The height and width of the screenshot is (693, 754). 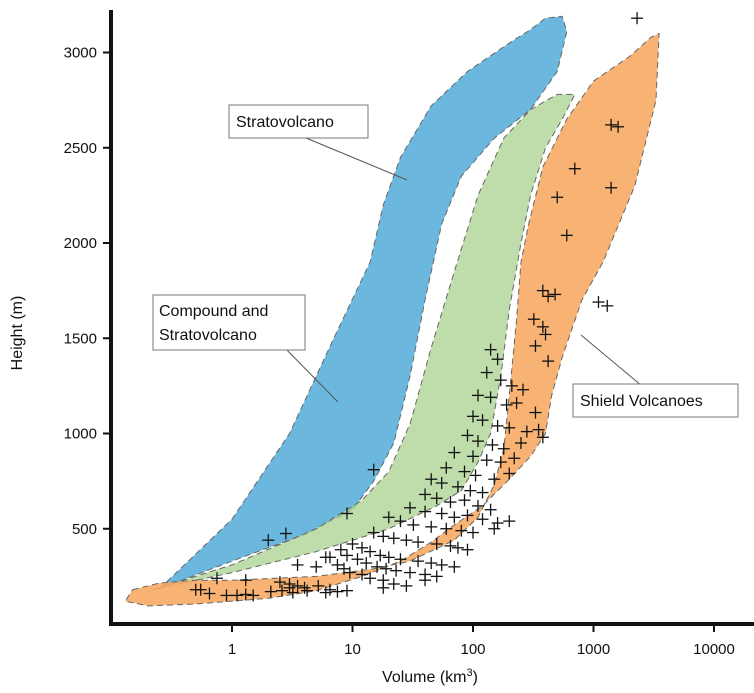 I want to click on x-tick-label: 100, so click(x=472, y=649).